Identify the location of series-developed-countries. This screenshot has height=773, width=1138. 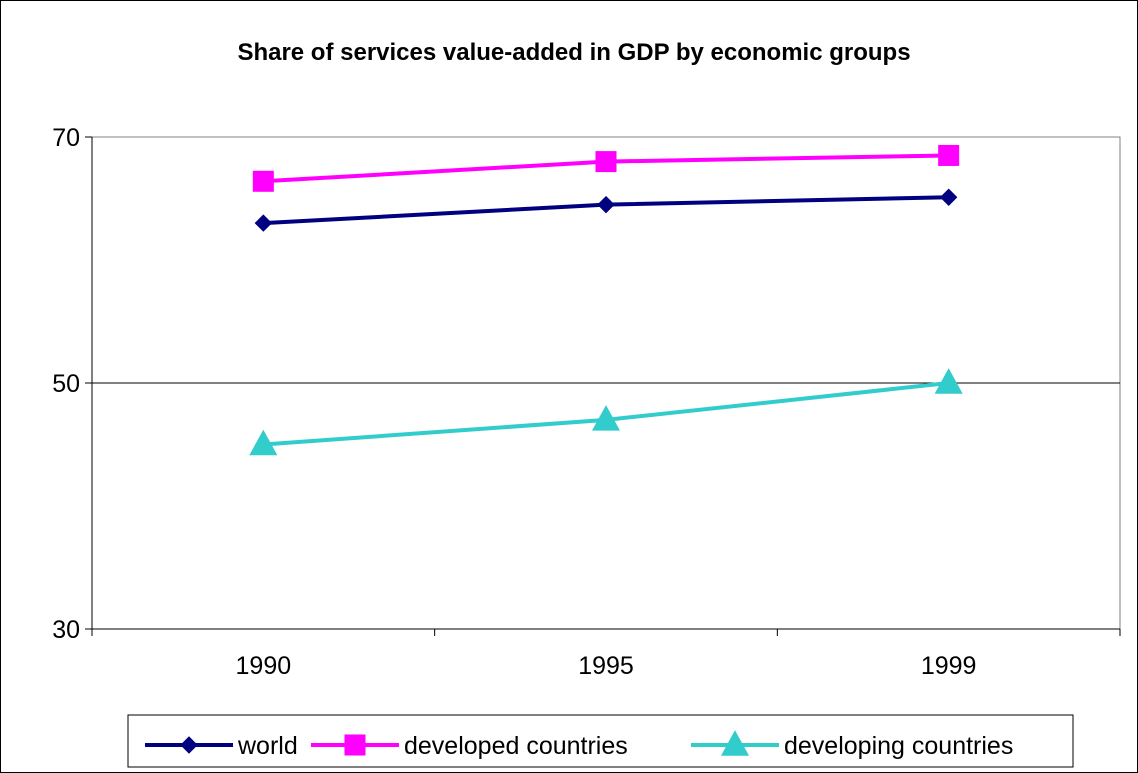
(606, 168).